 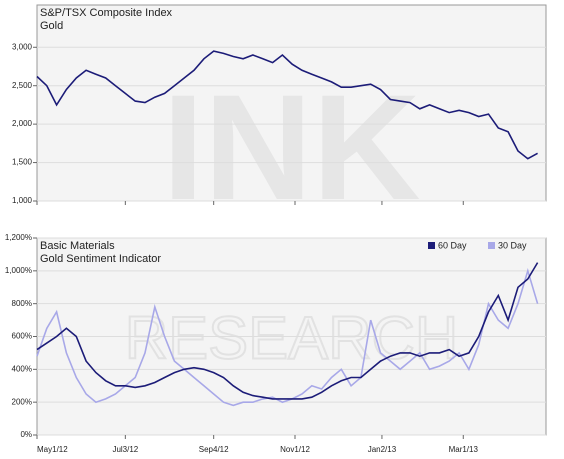 What do you see at coordinates (18, 270) in the screenshot?
I see `y-tick-label: 1,000%` at bounding box center [18, 270].